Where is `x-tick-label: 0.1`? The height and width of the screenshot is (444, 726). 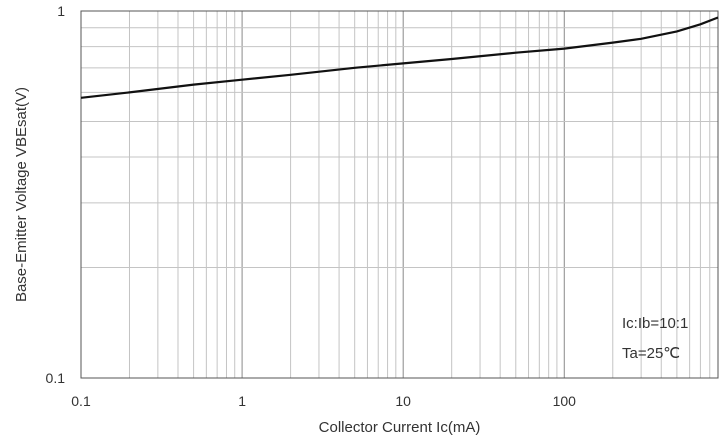 x-tick-label: 0.1 is located at coordinates (81, 401).